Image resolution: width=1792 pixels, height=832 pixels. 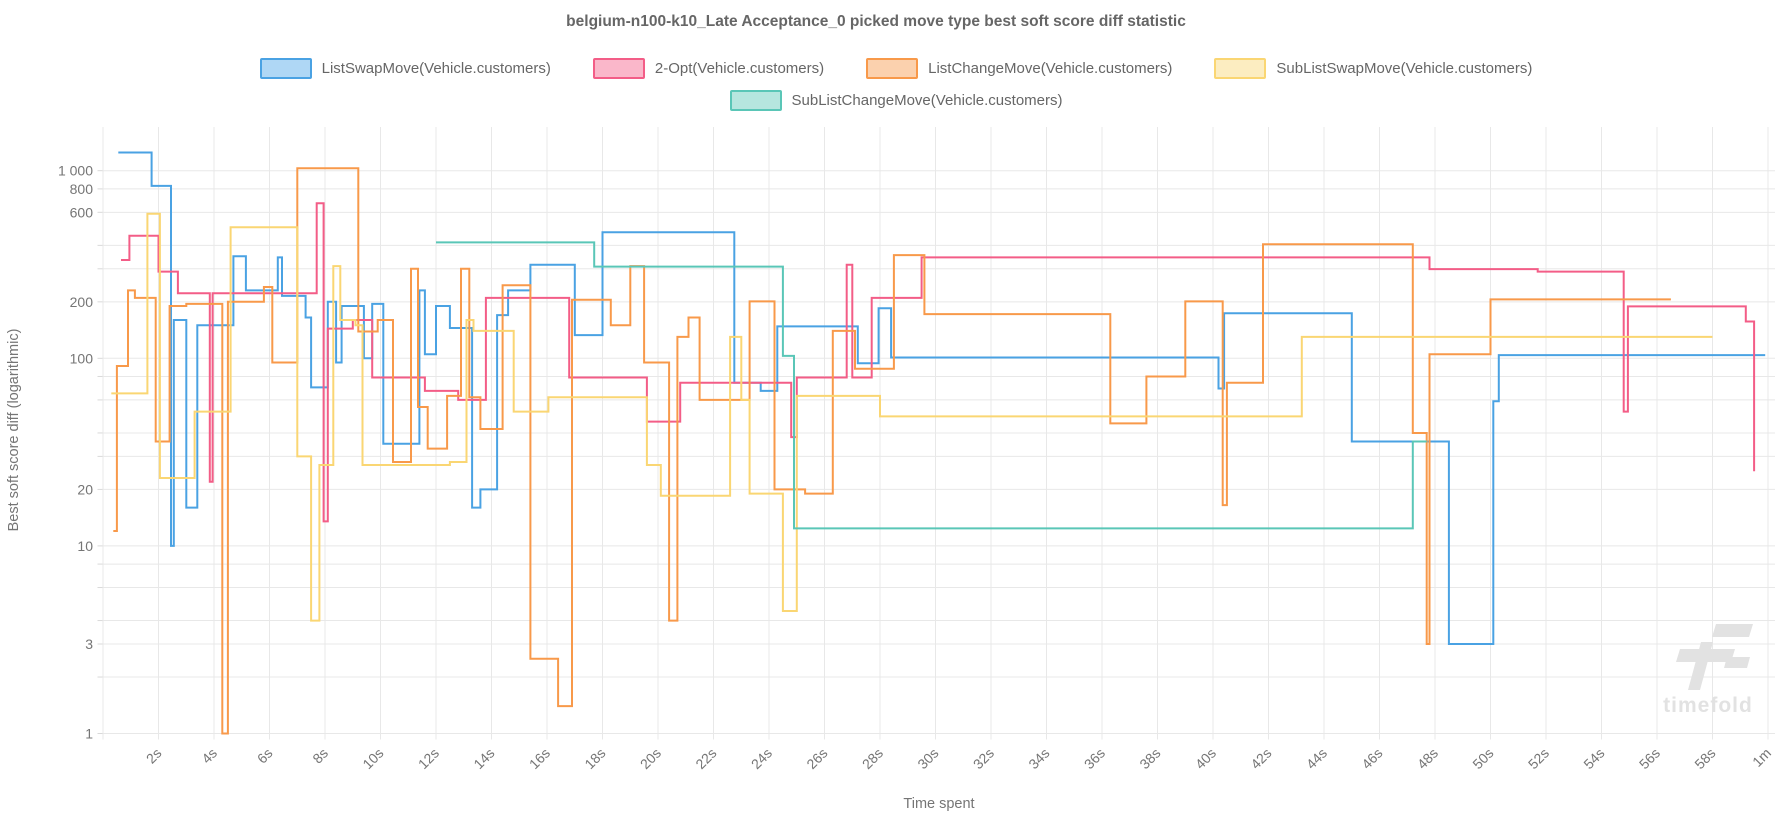 What do you see at coordinates (265, 756) in the screenshot?
I see `x-tick-label-6s: 6s` at bounding box center [265, 756].